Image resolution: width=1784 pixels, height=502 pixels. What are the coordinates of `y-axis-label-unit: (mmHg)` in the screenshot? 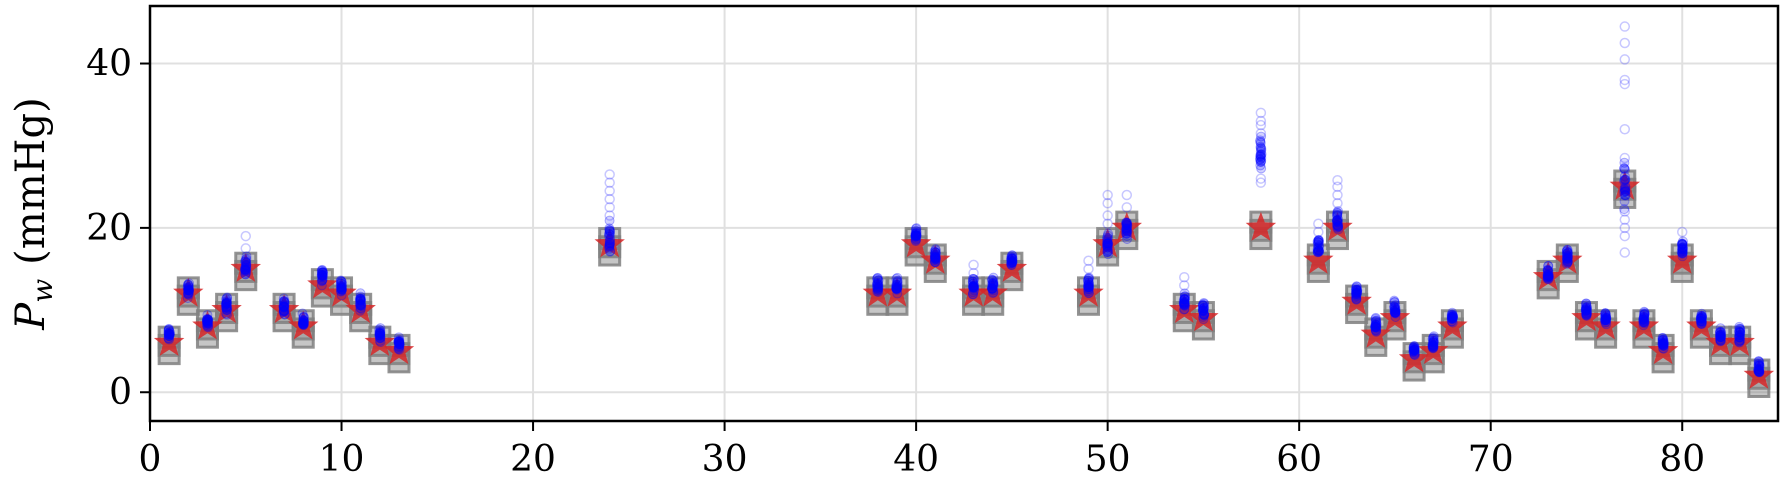 It's located at (31, 181).